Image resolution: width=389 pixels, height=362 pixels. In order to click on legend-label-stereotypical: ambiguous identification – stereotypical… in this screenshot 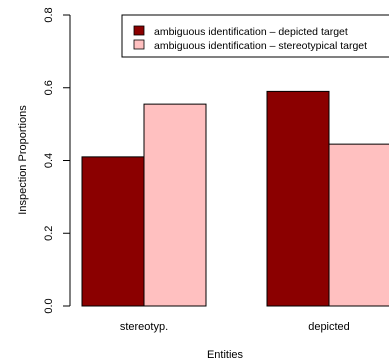, I will do `click(260, 46)`.